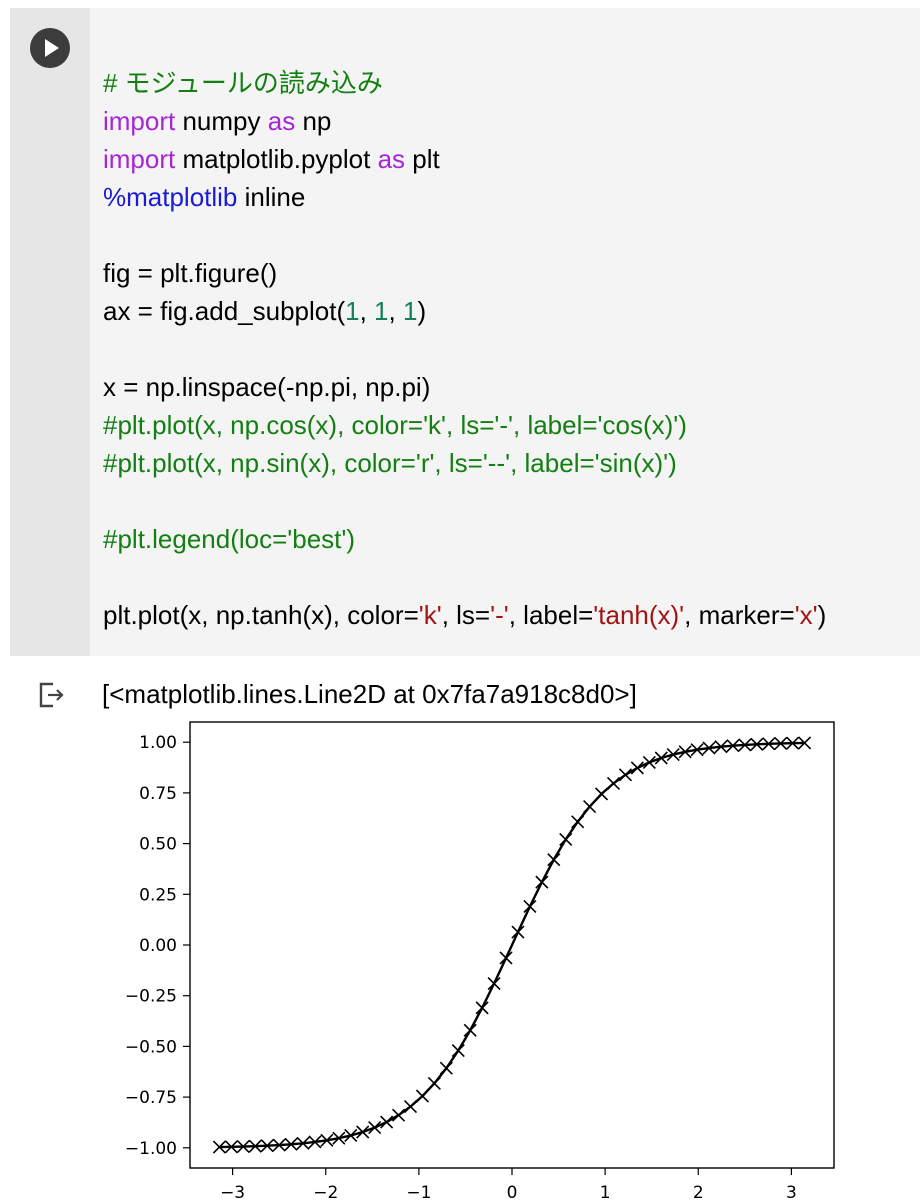  I want to click on code-token: plt.plot(x, np.tanh(x), color=, so click(261, 615).